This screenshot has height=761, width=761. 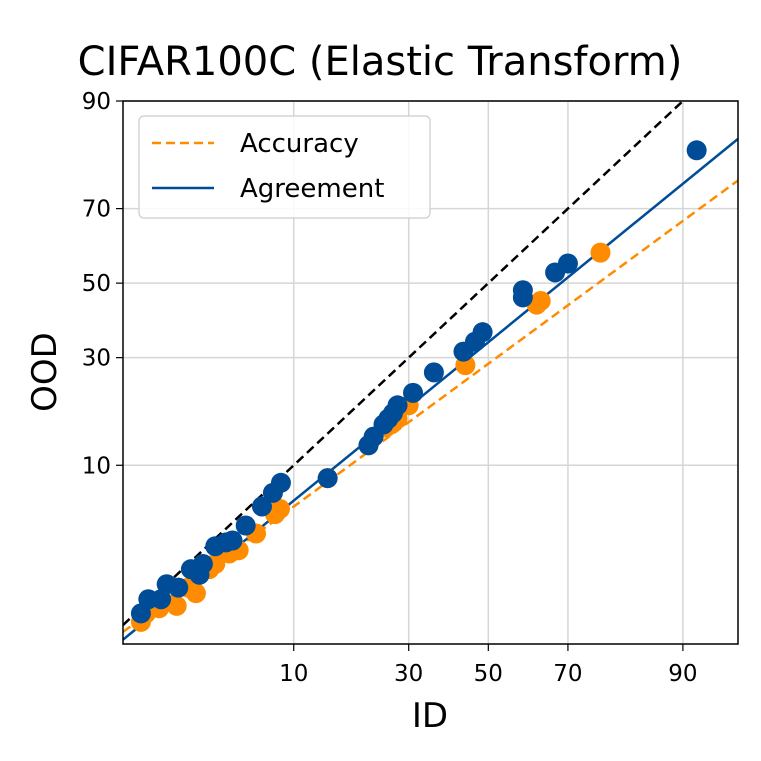 What do you see at coordinates (293, 674) in the screenshot?
I see `x-tick-label: 10` at bounding box center [293, 674].